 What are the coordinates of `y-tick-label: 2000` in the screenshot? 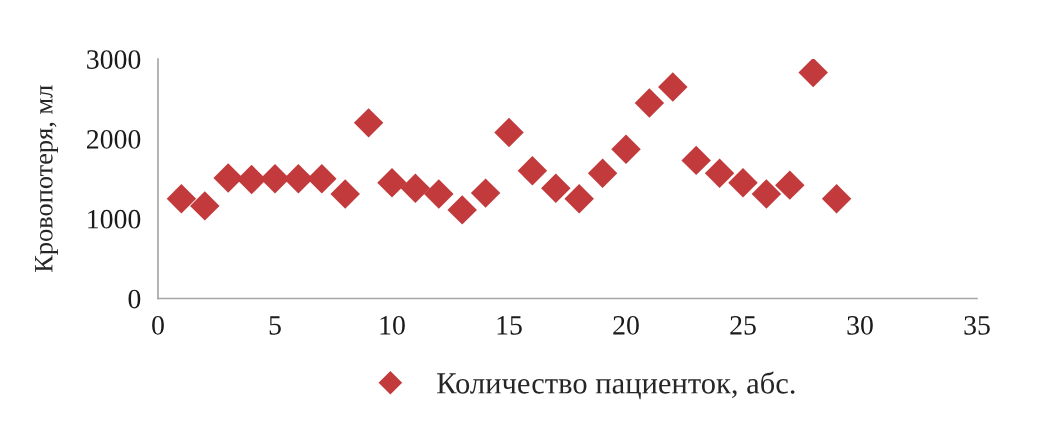 It's located at (114, 139).